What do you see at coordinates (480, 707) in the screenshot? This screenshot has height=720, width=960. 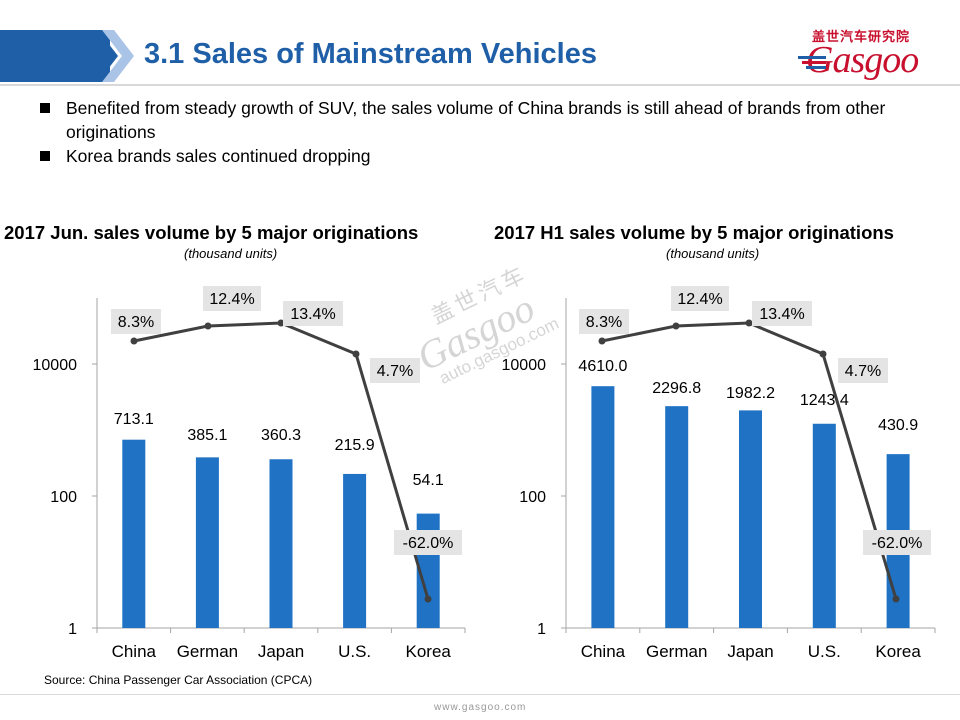 I see `footer-url: www.gasgoo.com` at bounding box center [480, 707].